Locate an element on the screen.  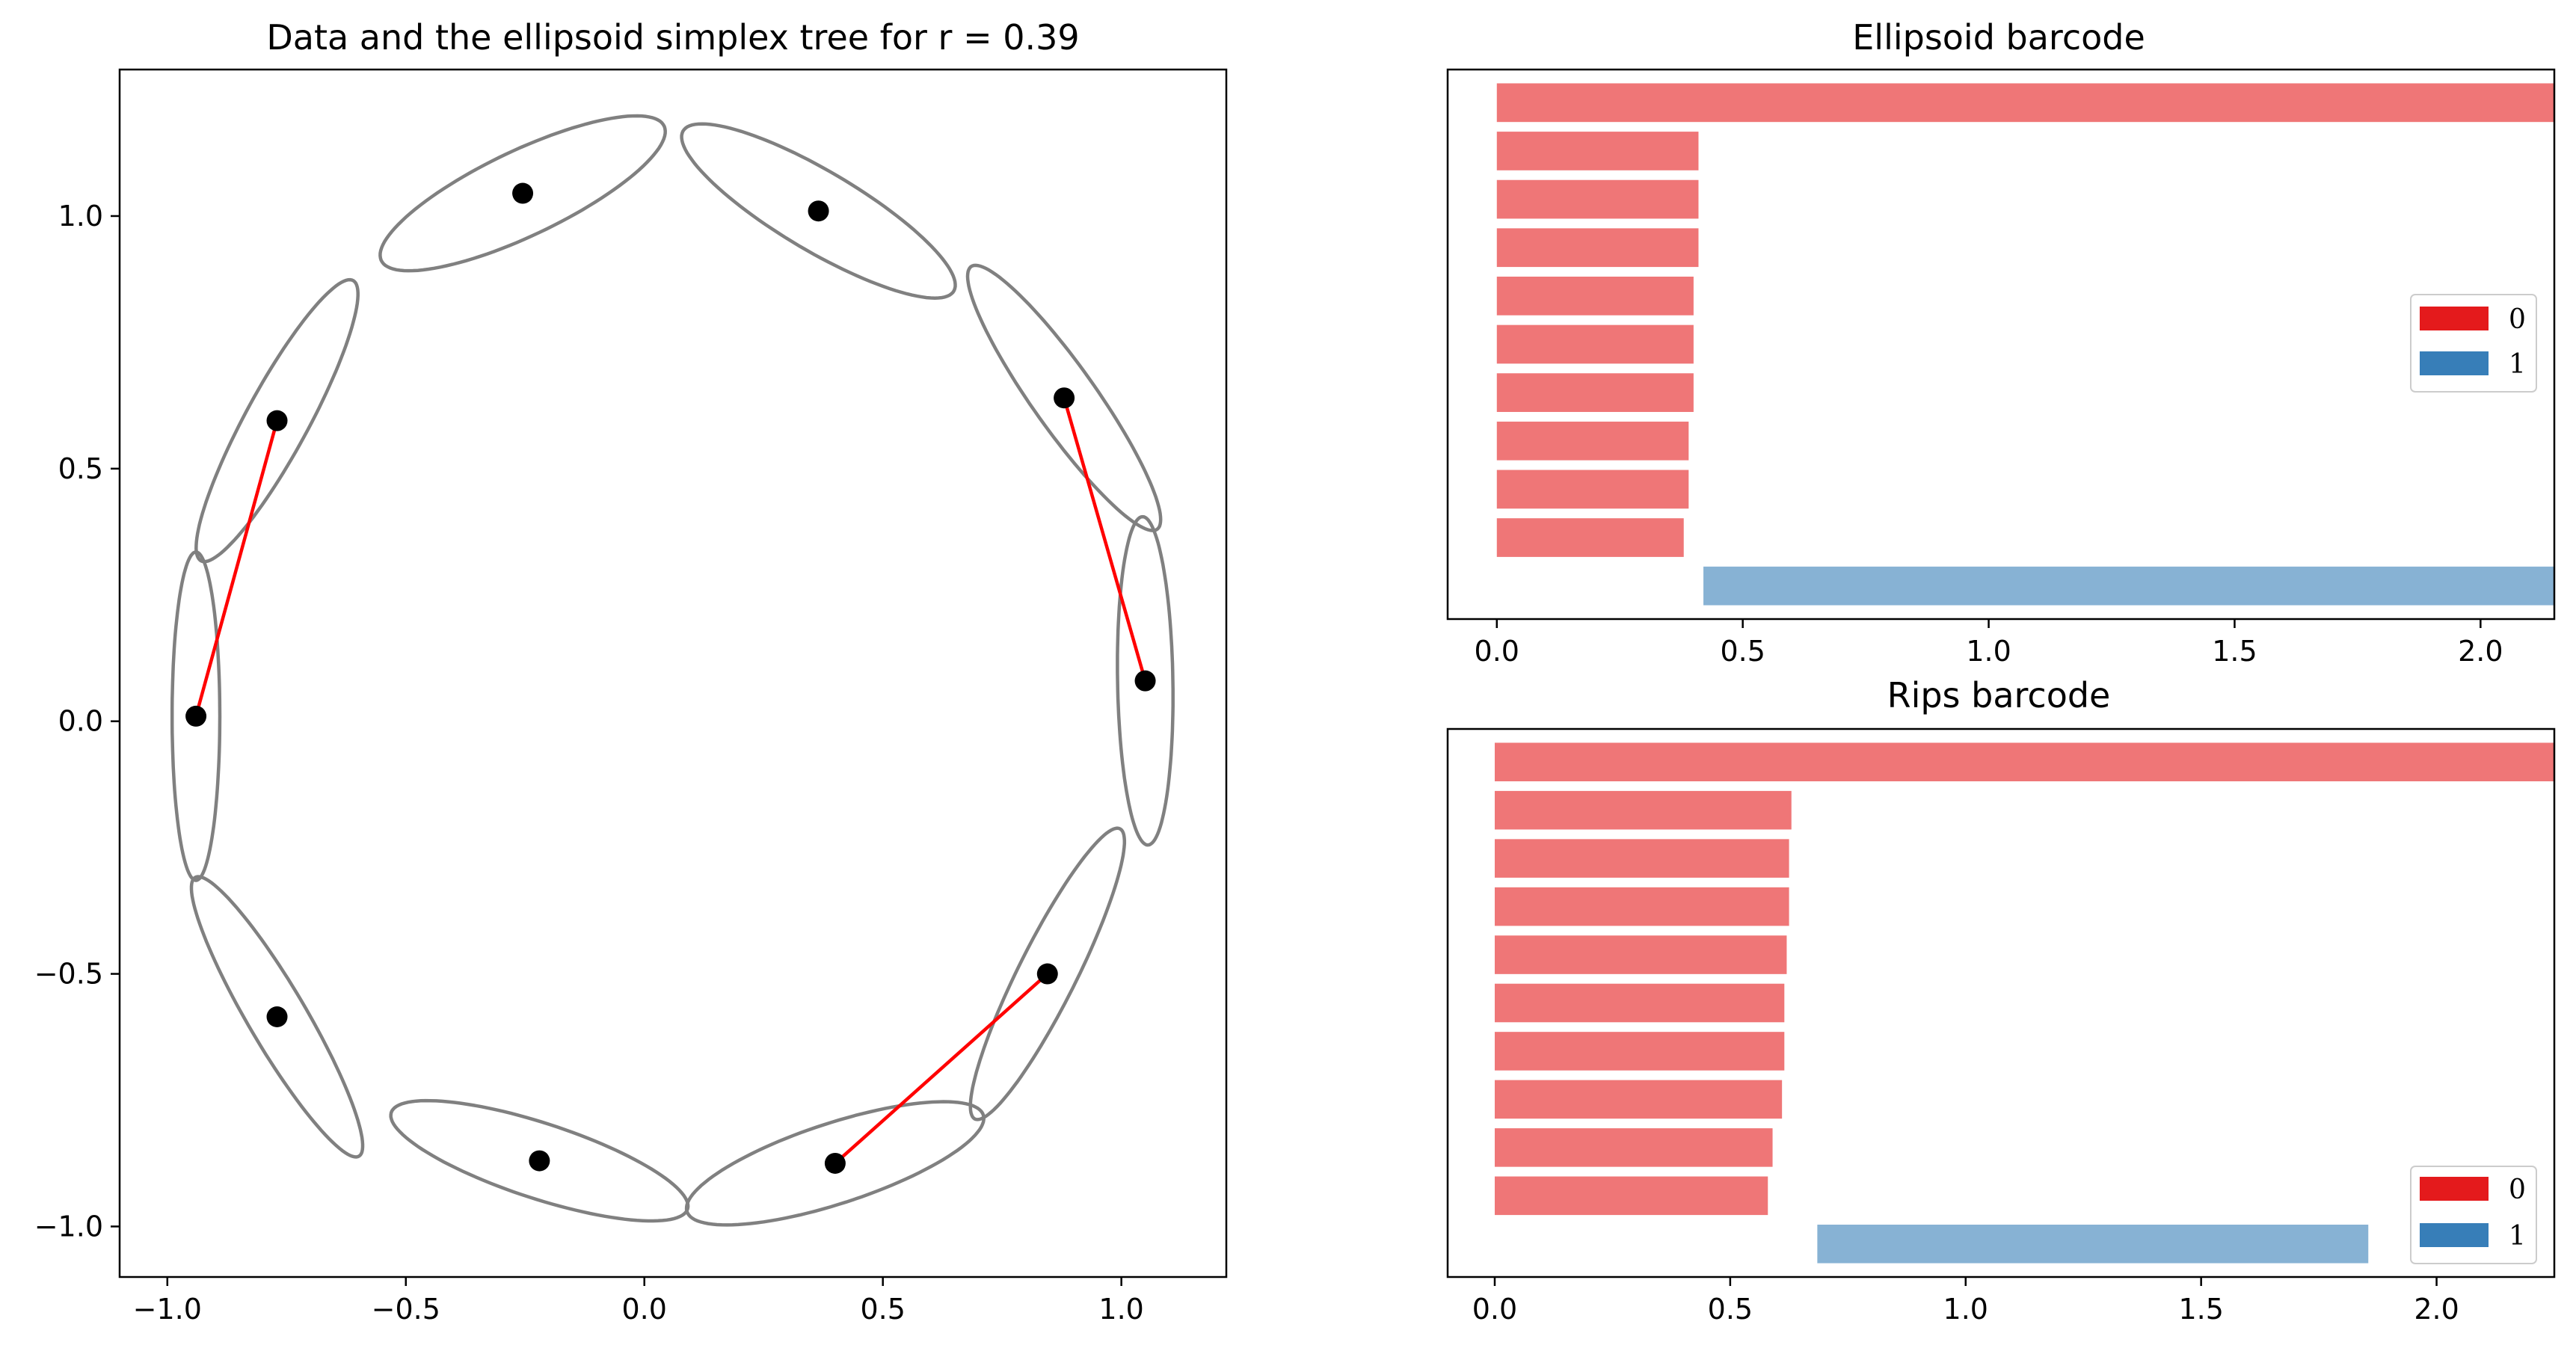
rips-barcode-title: Rips barcode is located at coordinates (1999, 695).